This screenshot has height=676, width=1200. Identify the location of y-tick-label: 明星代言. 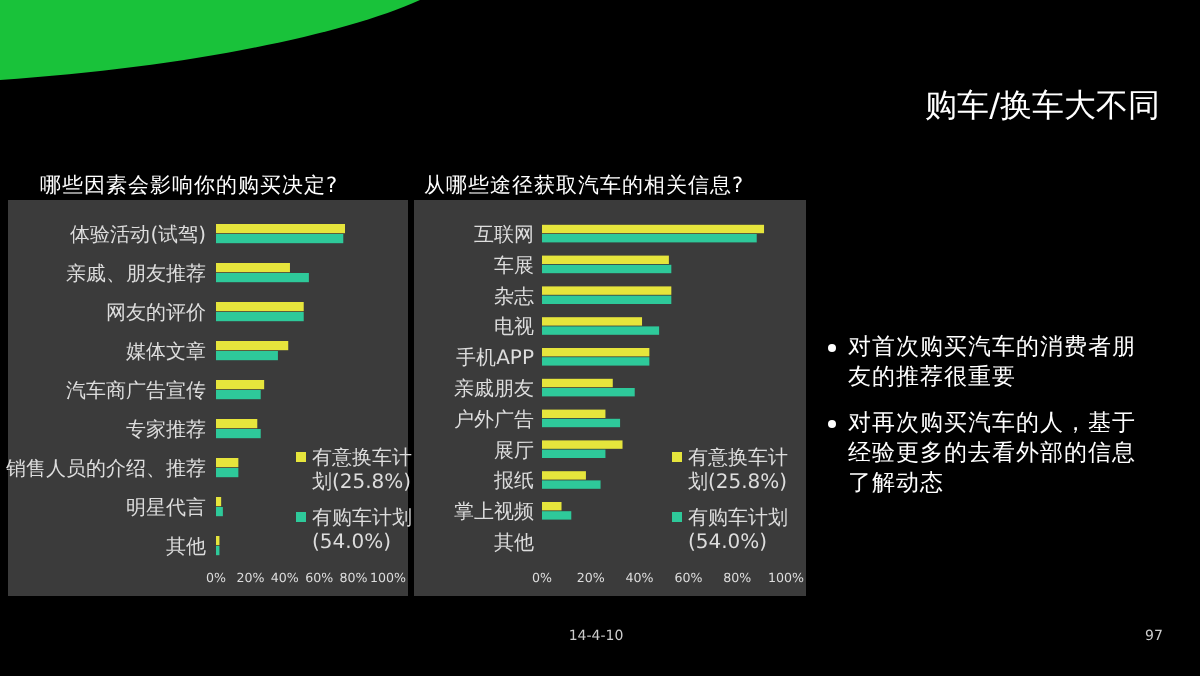
(166, 508).